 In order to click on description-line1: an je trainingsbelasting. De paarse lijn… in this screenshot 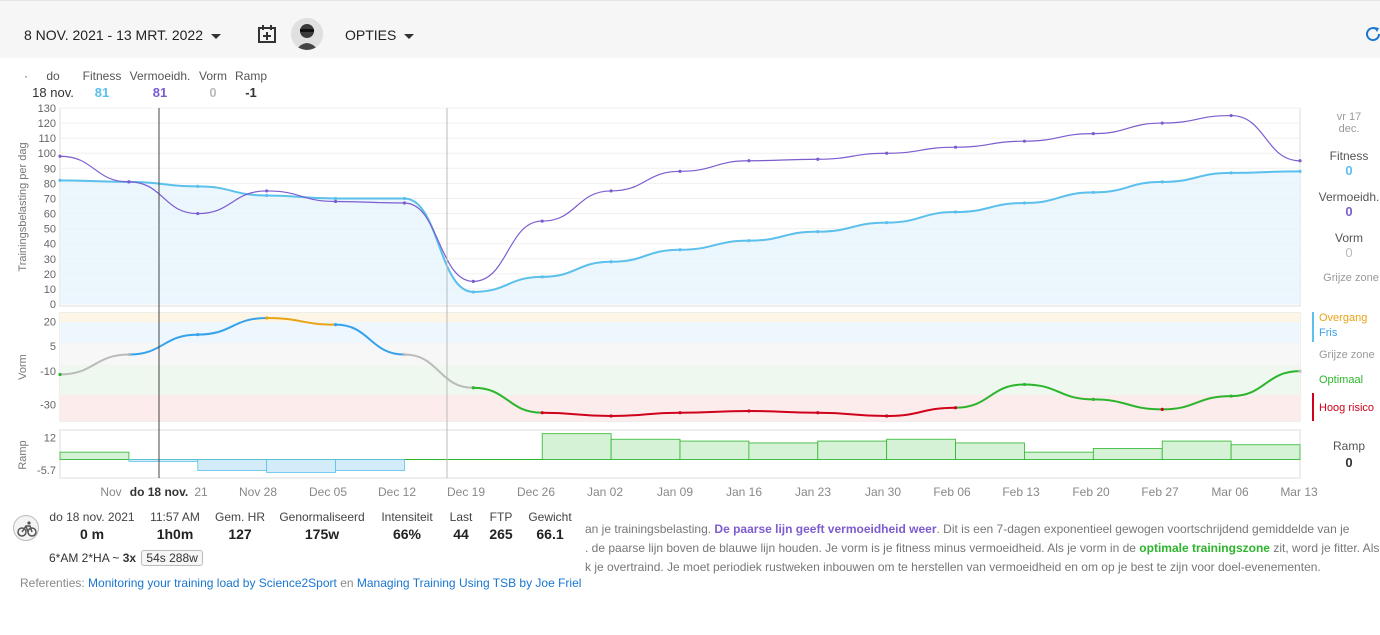, I will do `click(967, 529)`.